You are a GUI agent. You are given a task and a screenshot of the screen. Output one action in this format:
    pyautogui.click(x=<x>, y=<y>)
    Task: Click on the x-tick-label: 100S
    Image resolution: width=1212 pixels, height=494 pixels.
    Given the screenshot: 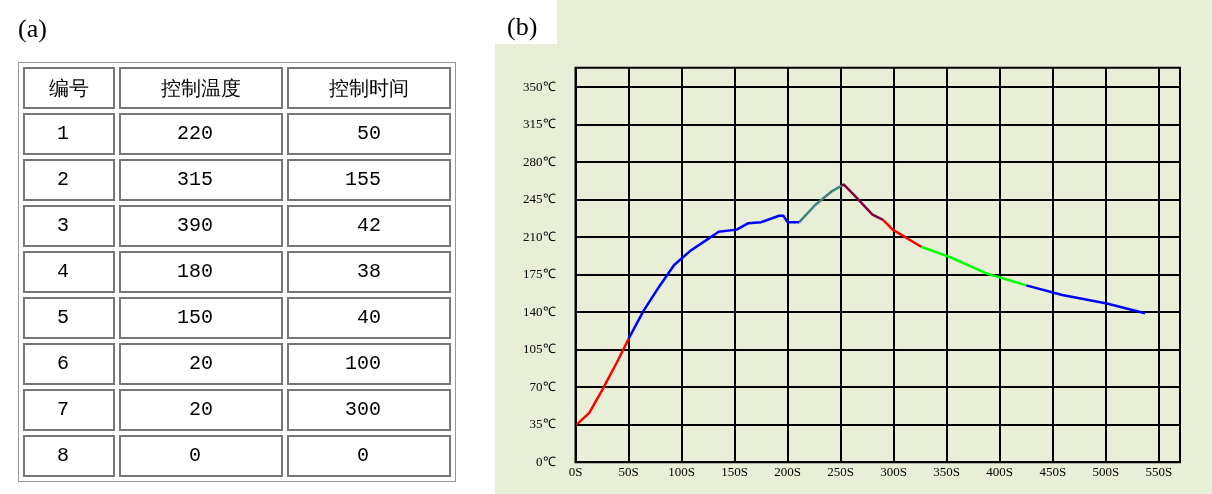 What is the action you would take?
    pyautogui.click(x=681, y=472)
    